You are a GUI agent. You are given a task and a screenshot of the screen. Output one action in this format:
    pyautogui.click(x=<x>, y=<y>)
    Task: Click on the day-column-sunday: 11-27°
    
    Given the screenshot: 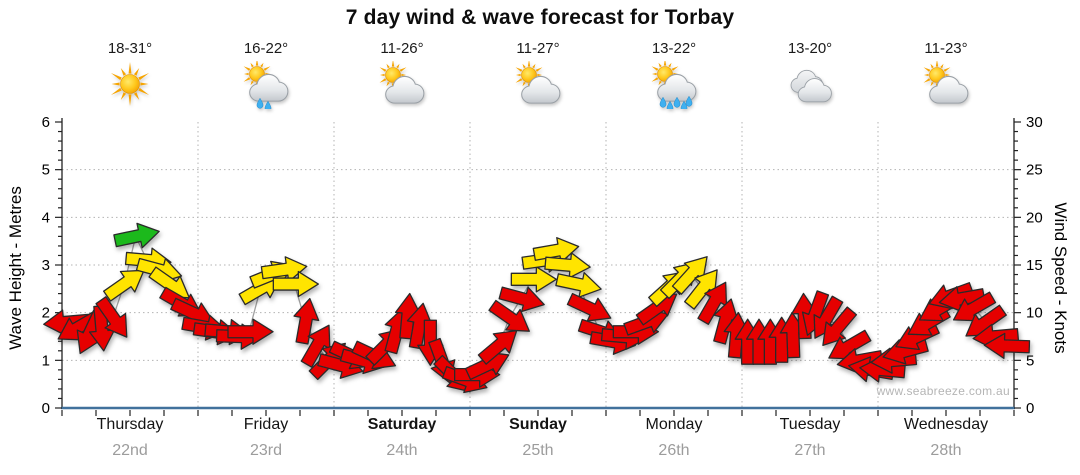 What is the action you would take?
    pyautogui.click(x=538, y=74)
    